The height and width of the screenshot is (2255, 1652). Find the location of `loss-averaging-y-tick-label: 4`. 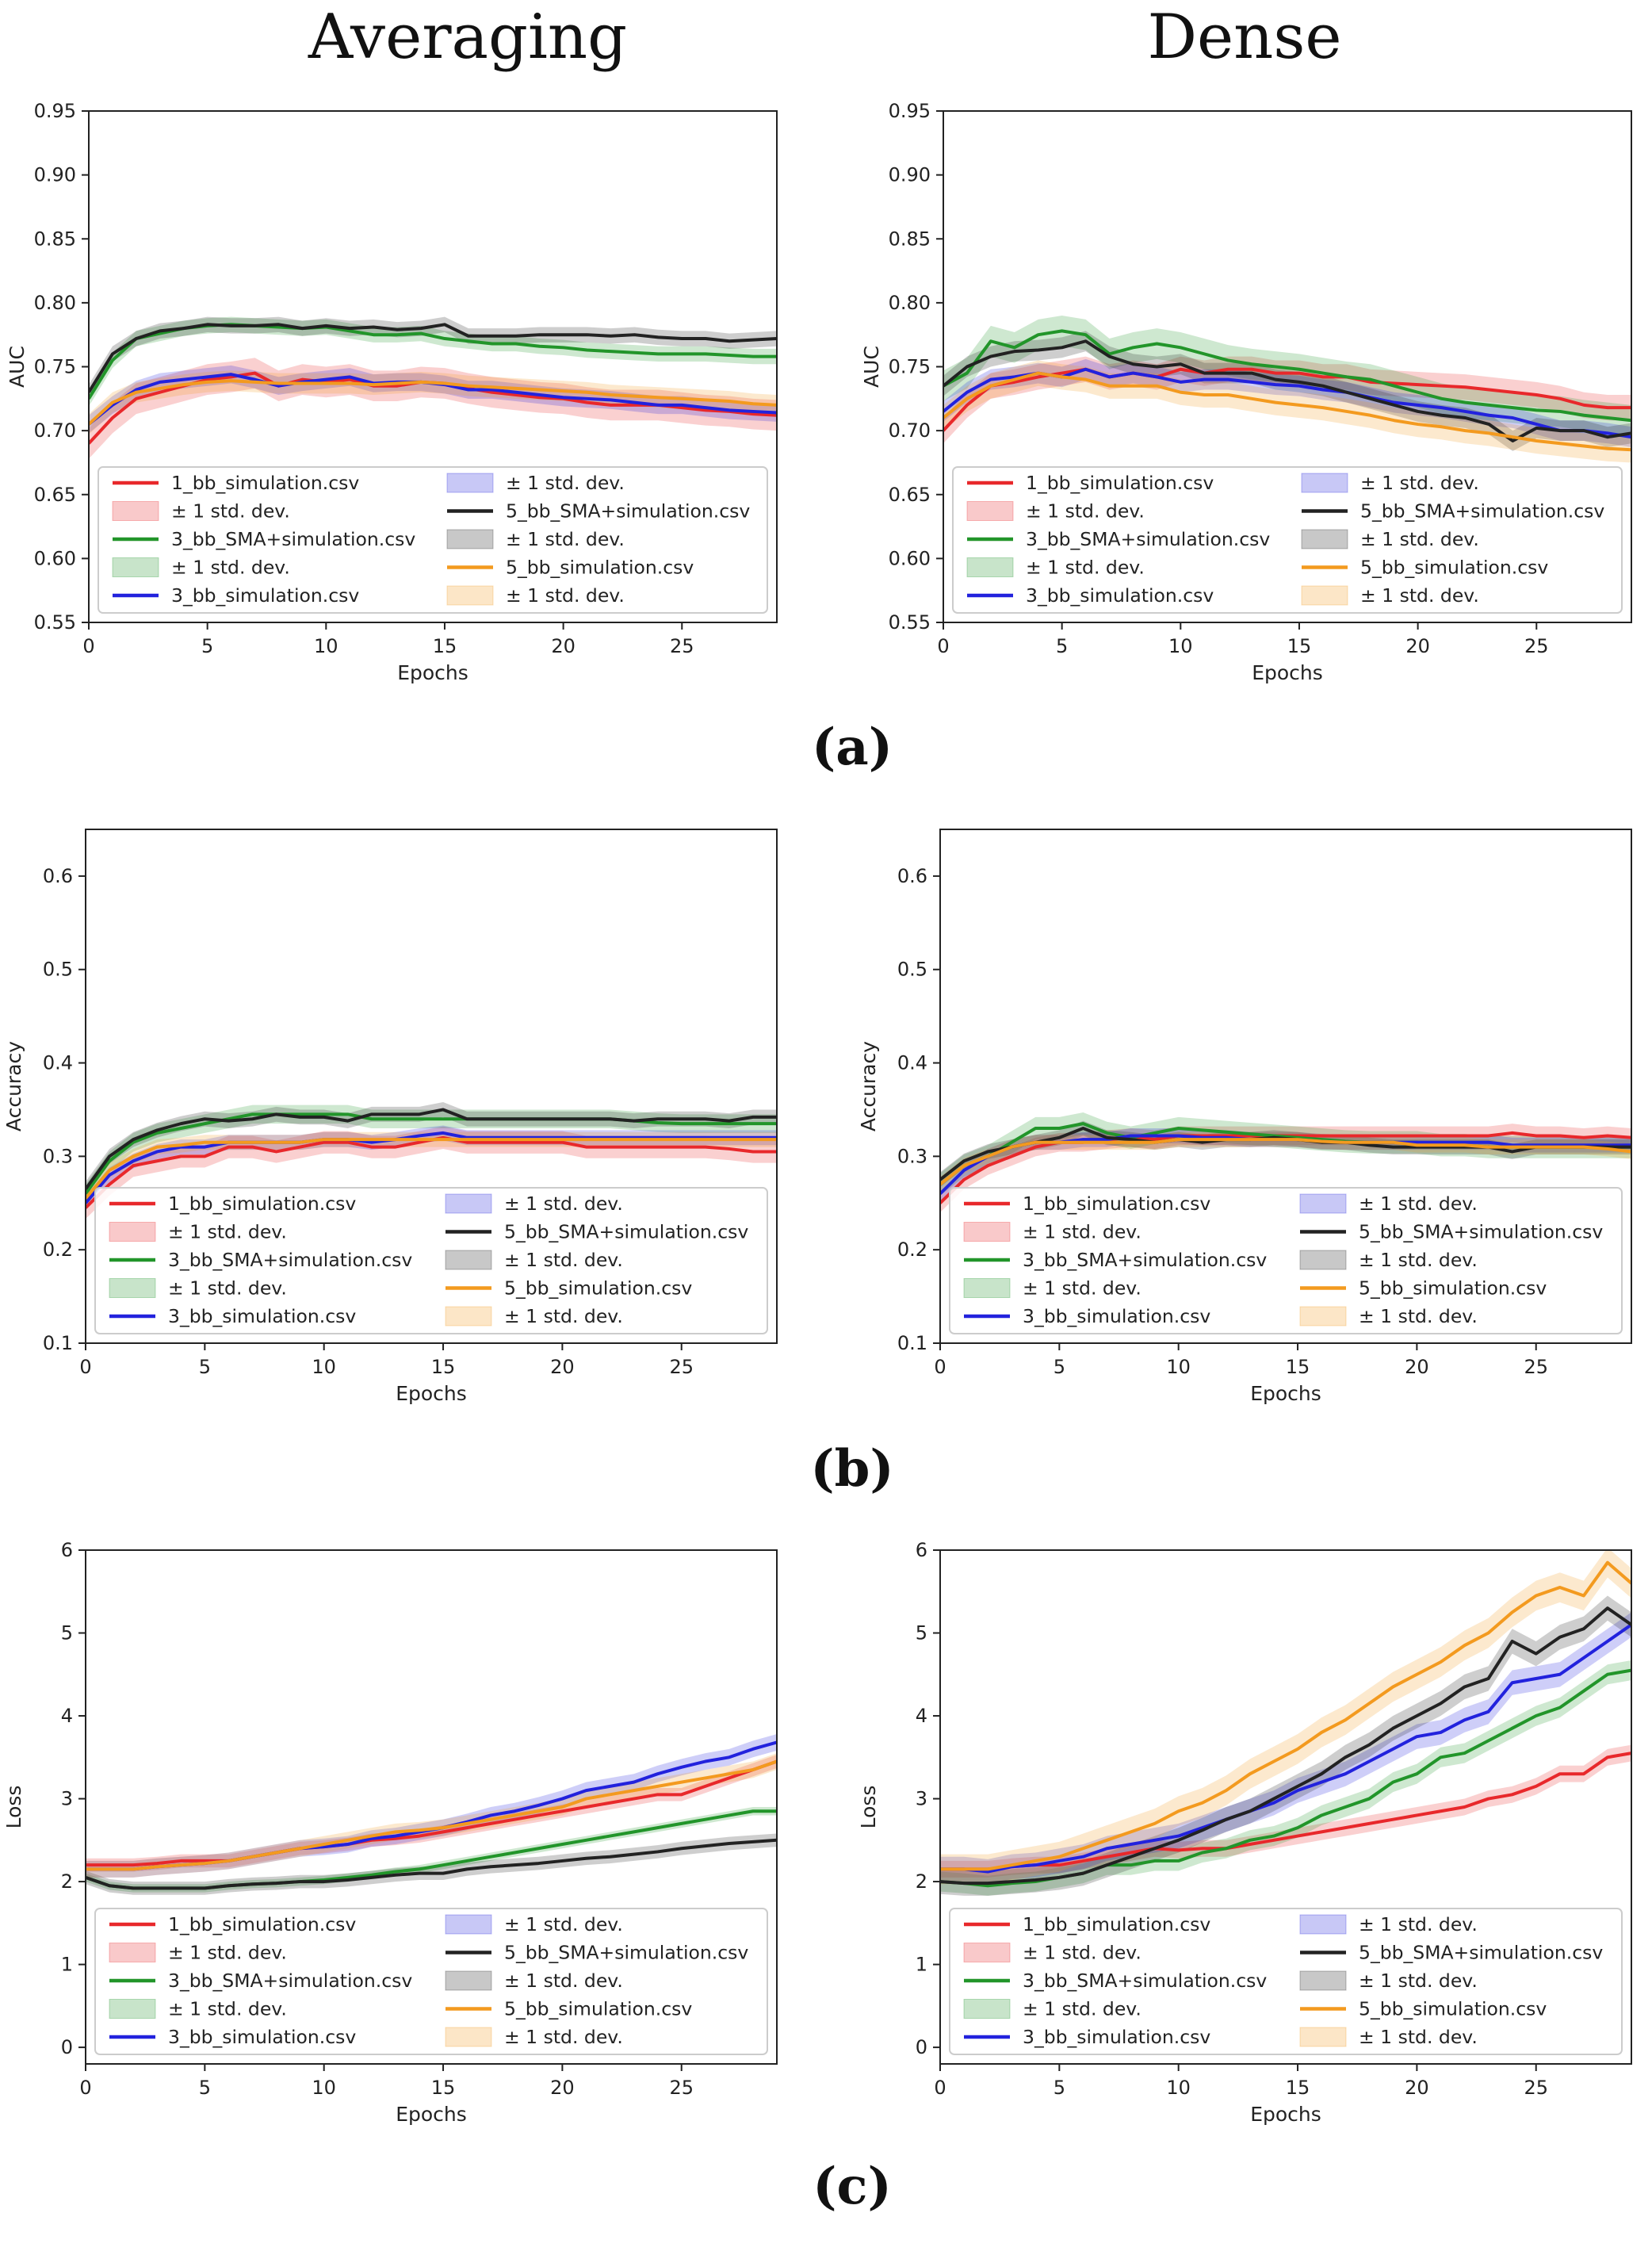

loss-averaging-y-tick-label: 4 is located at coordinates (67, 1716).